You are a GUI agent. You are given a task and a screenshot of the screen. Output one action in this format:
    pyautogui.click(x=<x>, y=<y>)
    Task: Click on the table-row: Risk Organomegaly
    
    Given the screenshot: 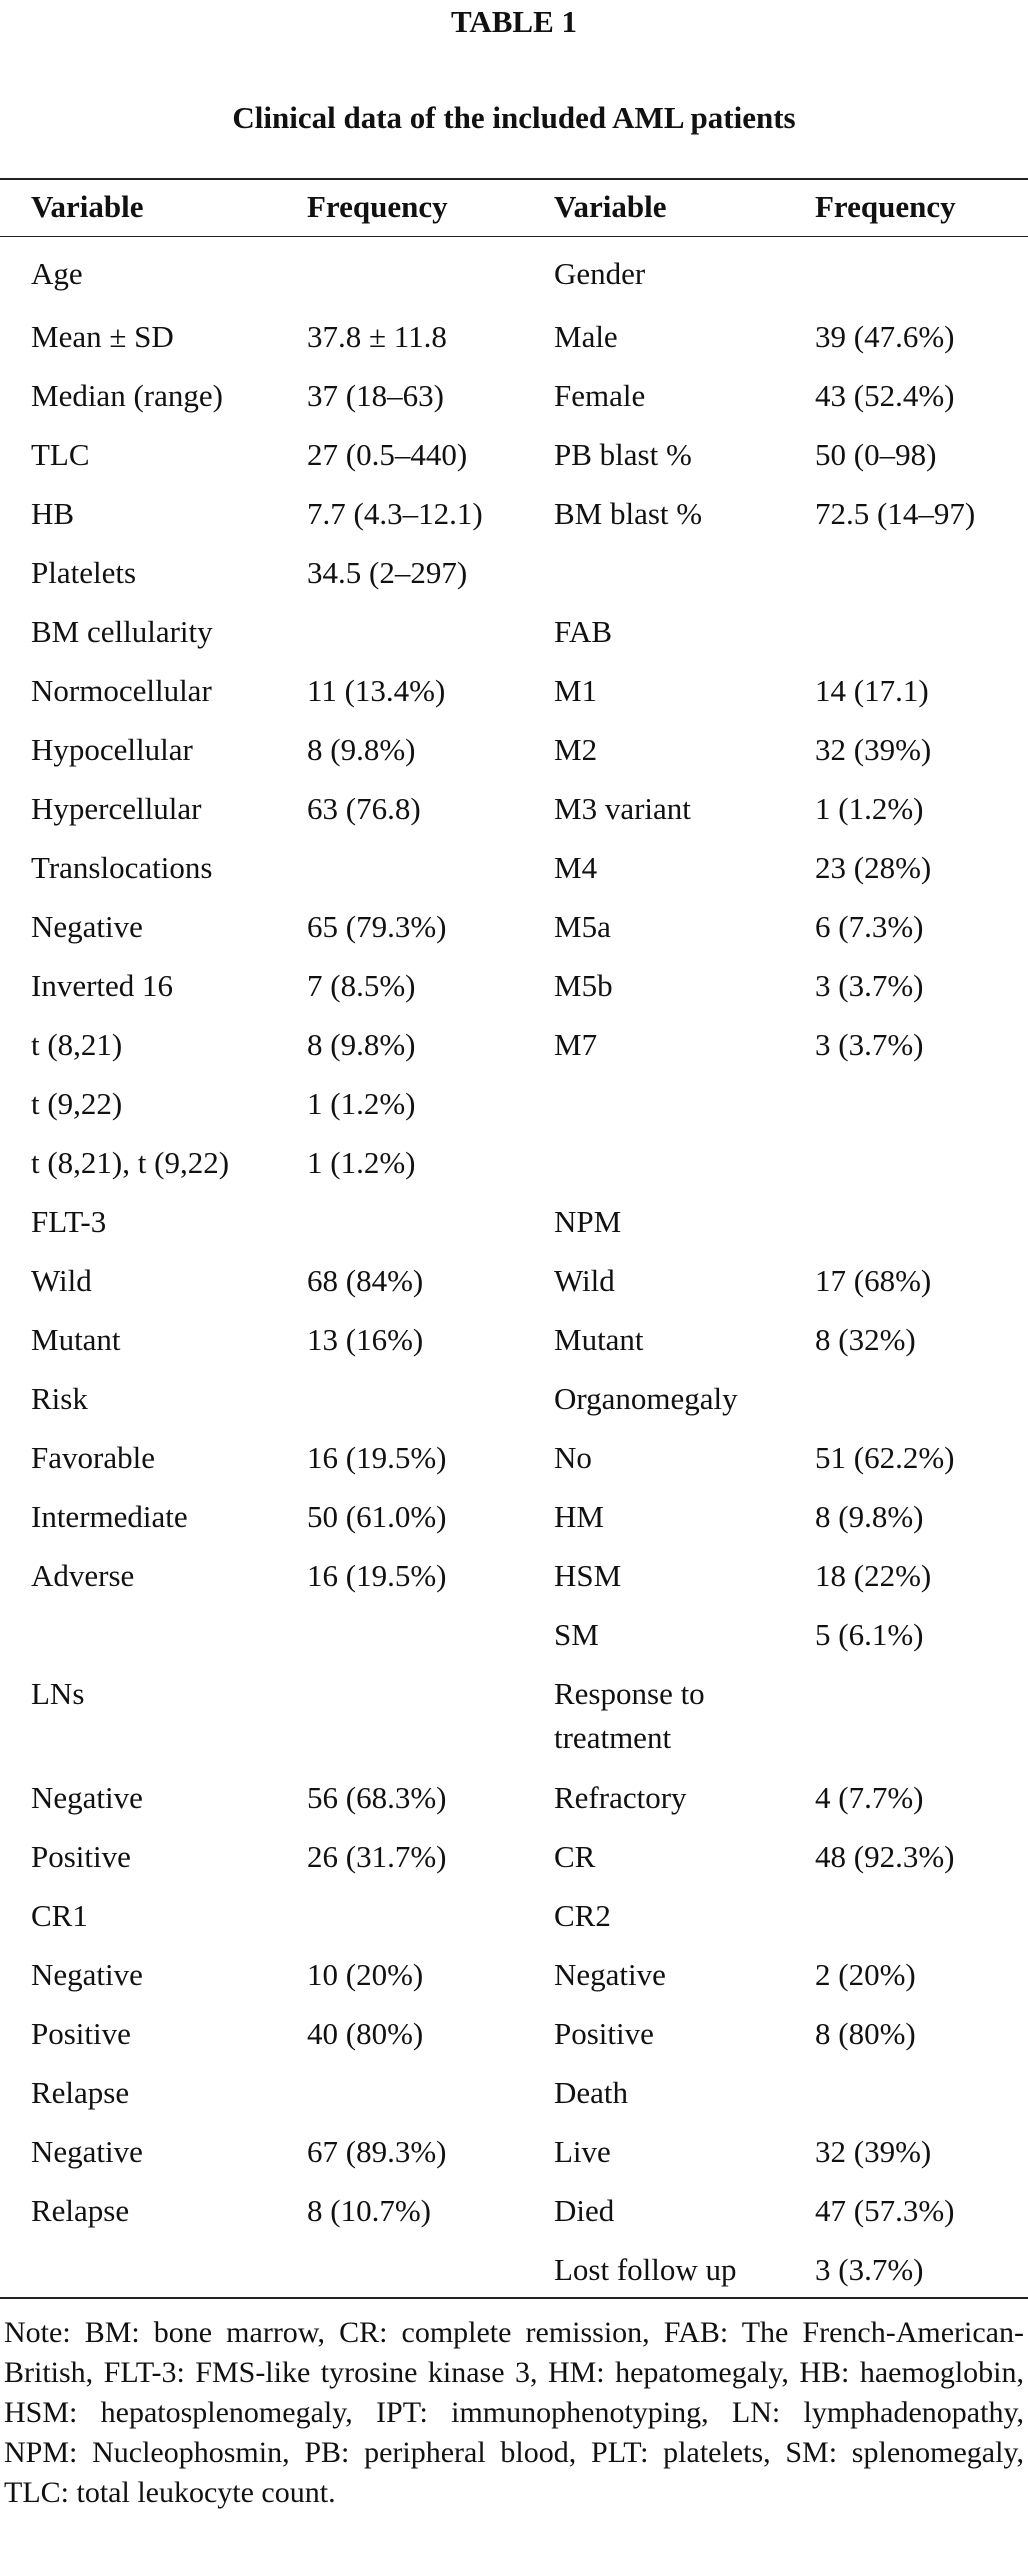 What is the action you would take?
    pyautogui.click(x=514, y=1399)
    